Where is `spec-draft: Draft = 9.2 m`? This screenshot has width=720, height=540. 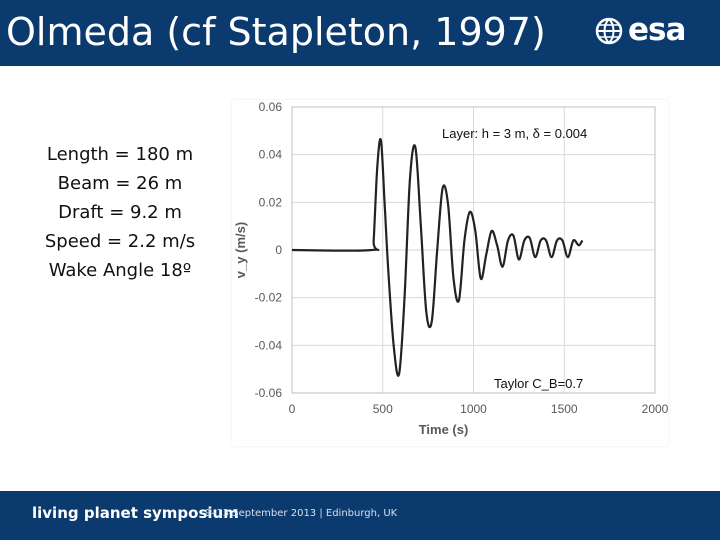 spec-draft: Draft = 9.2 m is located at coordinates (120, 212).